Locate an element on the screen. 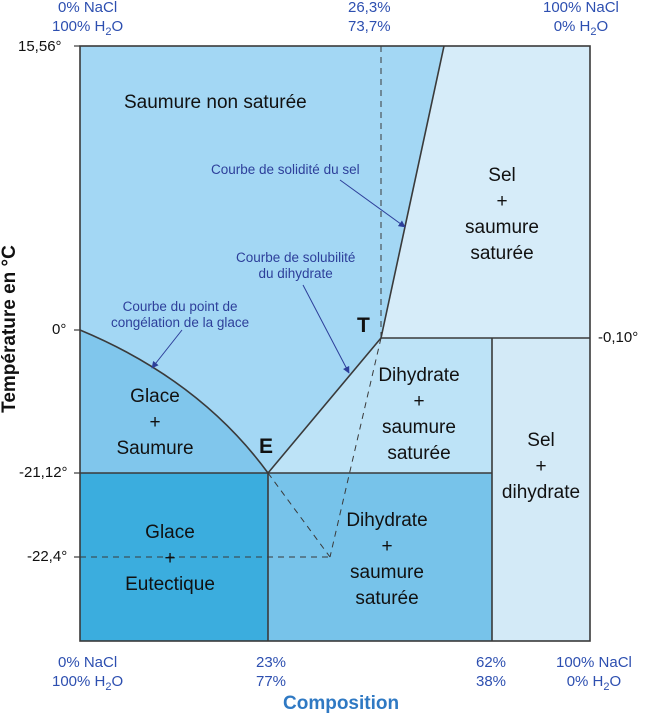  region-salt-brine is located at coordinates (485, 192).